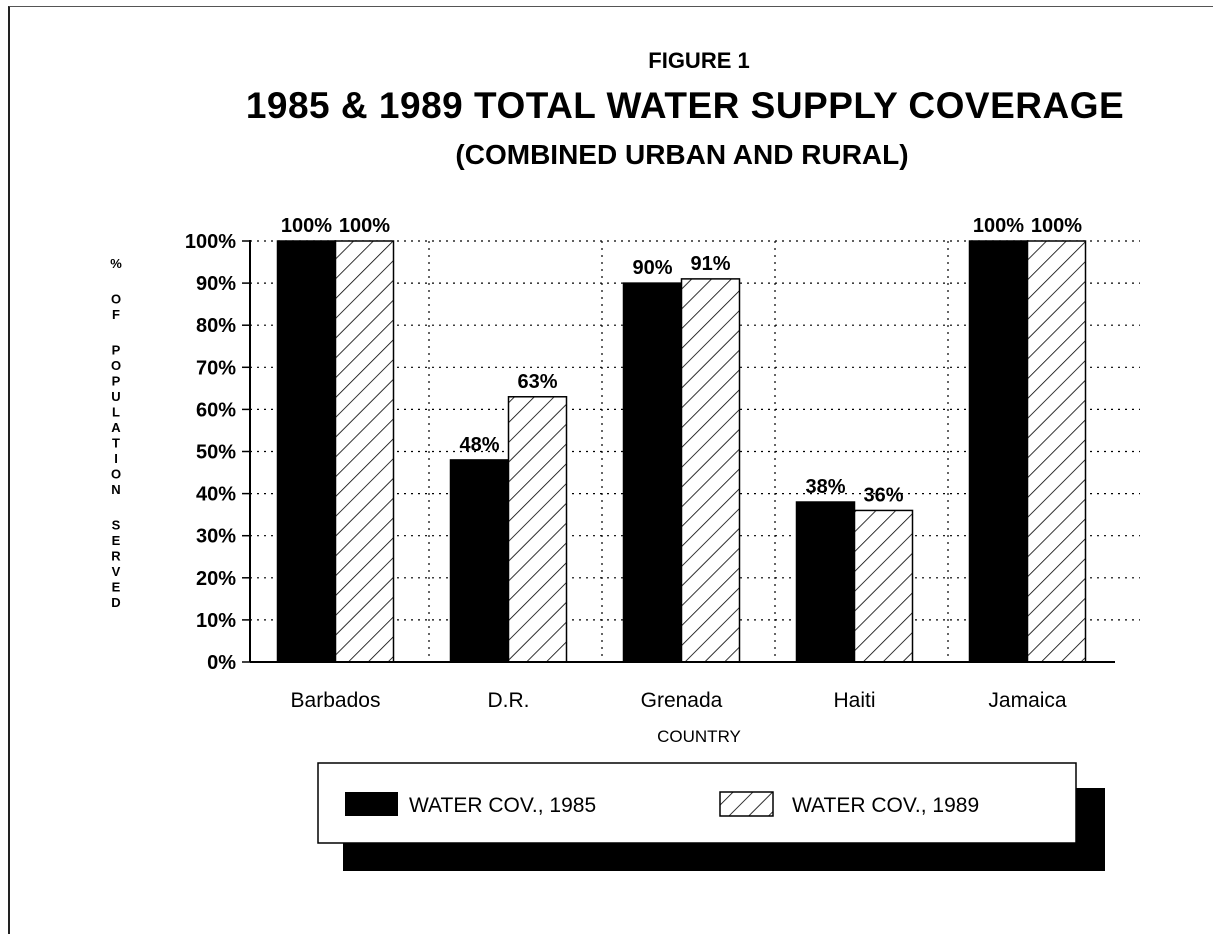 This screenshot has width=1219, height=939. I want to click on legend-label-1989: WATER COV., 1989, so click(885, 805).